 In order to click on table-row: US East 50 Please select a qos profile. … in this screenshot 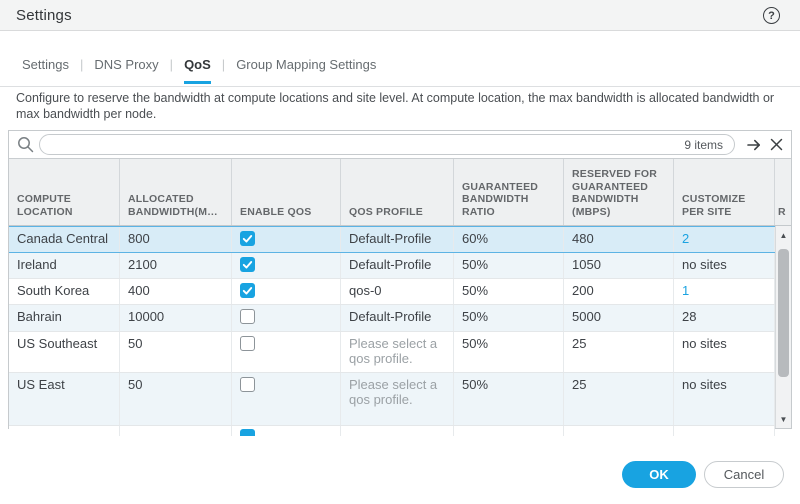, I will do `click(392, 399)`.